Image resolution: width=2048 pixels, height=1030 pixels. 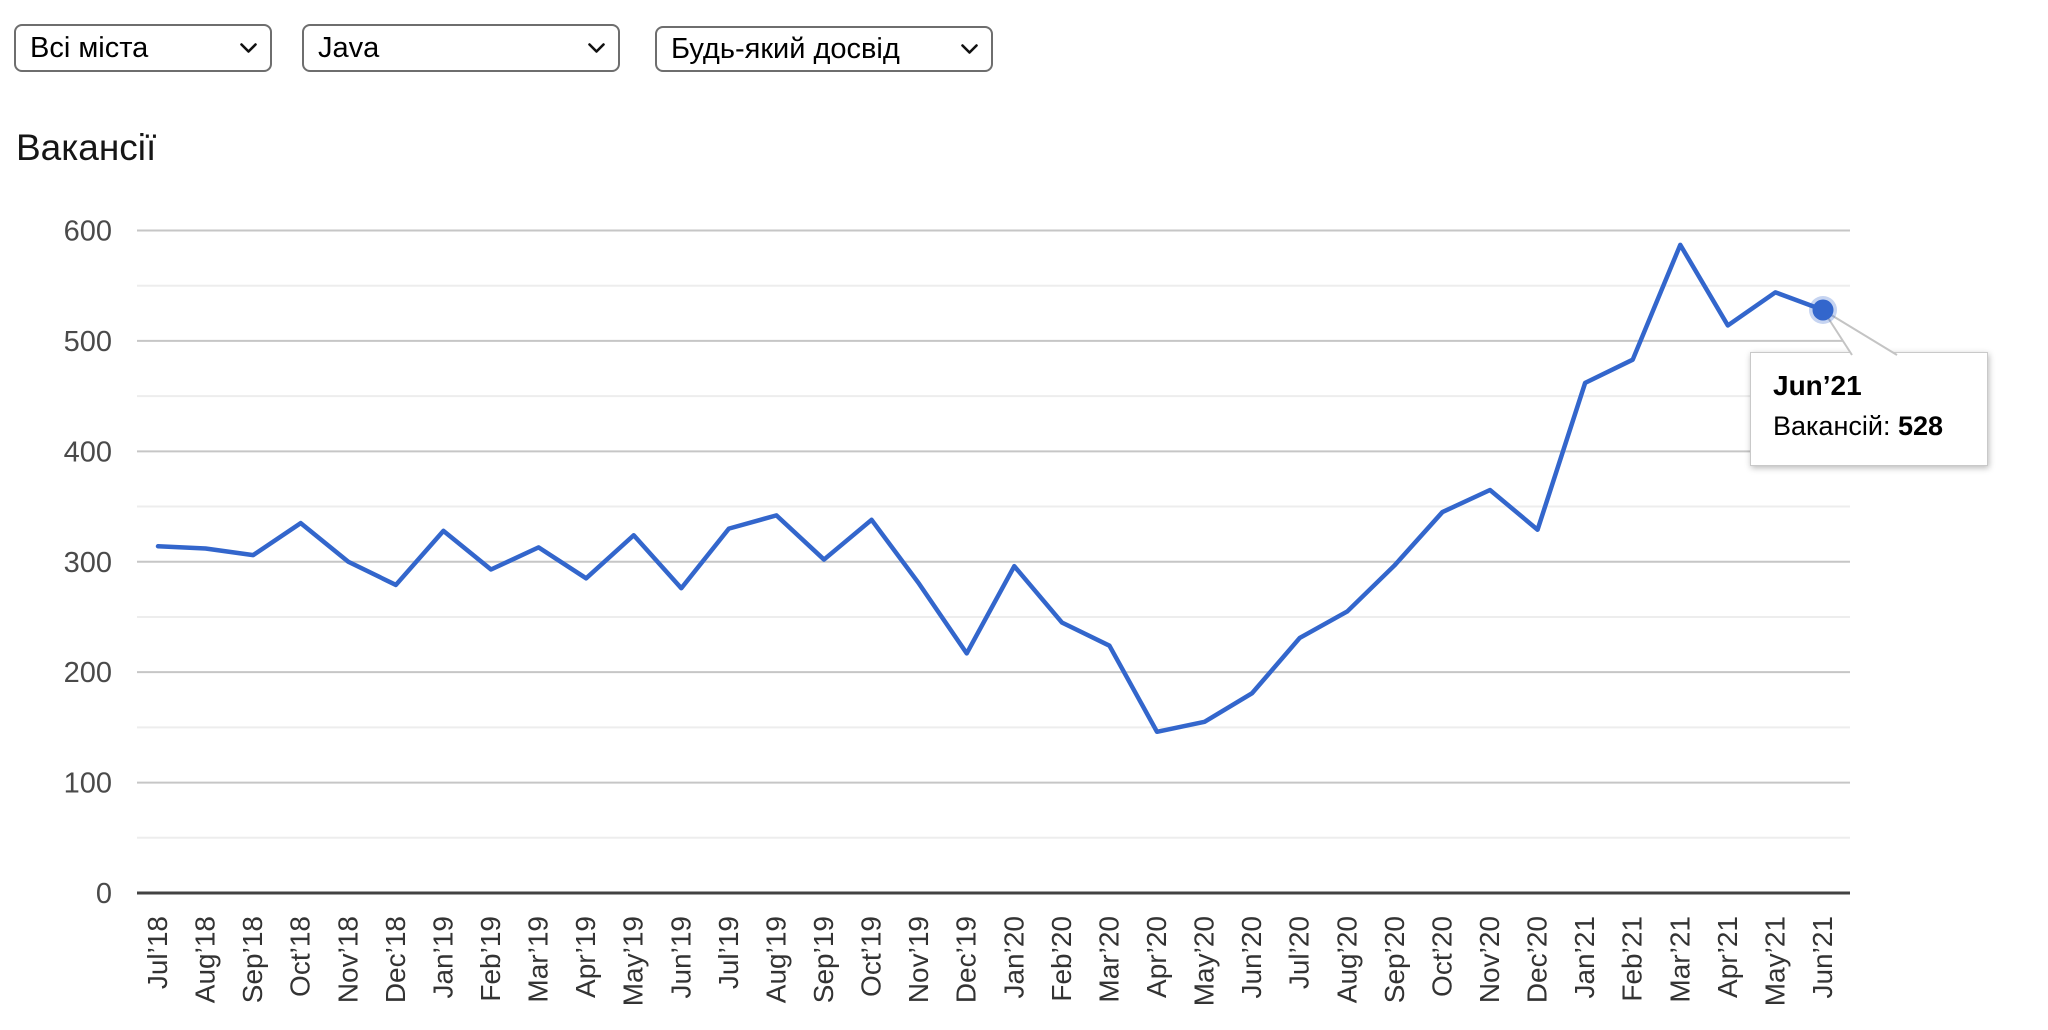 What do you see at coordinates (1822, 957) in the screenshot?
I see `x-axis-label: Jun’21` at bounding box center [1822, 957].